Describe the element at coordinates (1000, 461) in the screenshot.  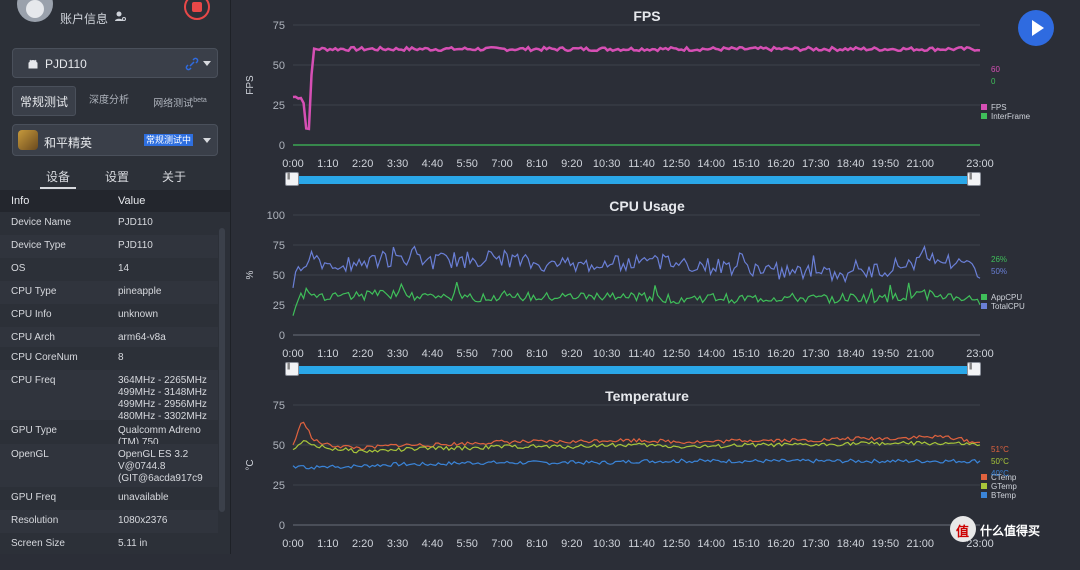
I see `current-value-label: 50°C` at that location.